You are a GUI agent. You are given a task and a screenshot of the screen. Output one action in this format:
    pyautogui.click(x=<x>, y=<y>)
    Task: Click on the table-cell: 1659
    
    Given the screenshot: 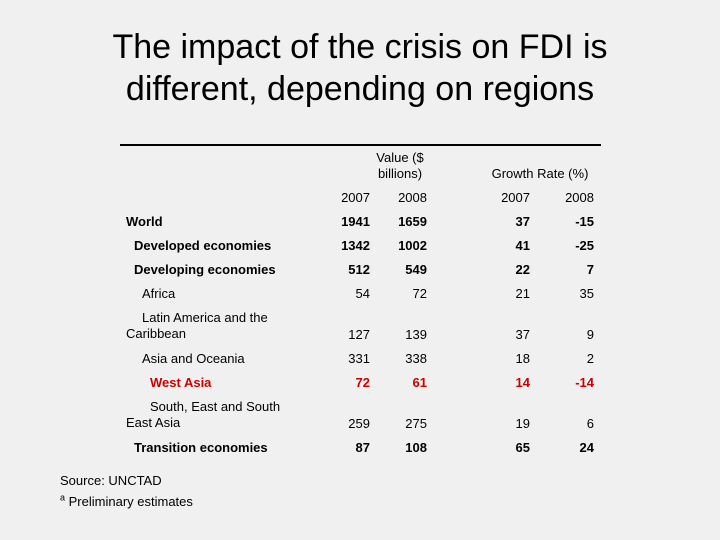 What is the action you would take?
    pyautogui.click(x=412, y=221)
    